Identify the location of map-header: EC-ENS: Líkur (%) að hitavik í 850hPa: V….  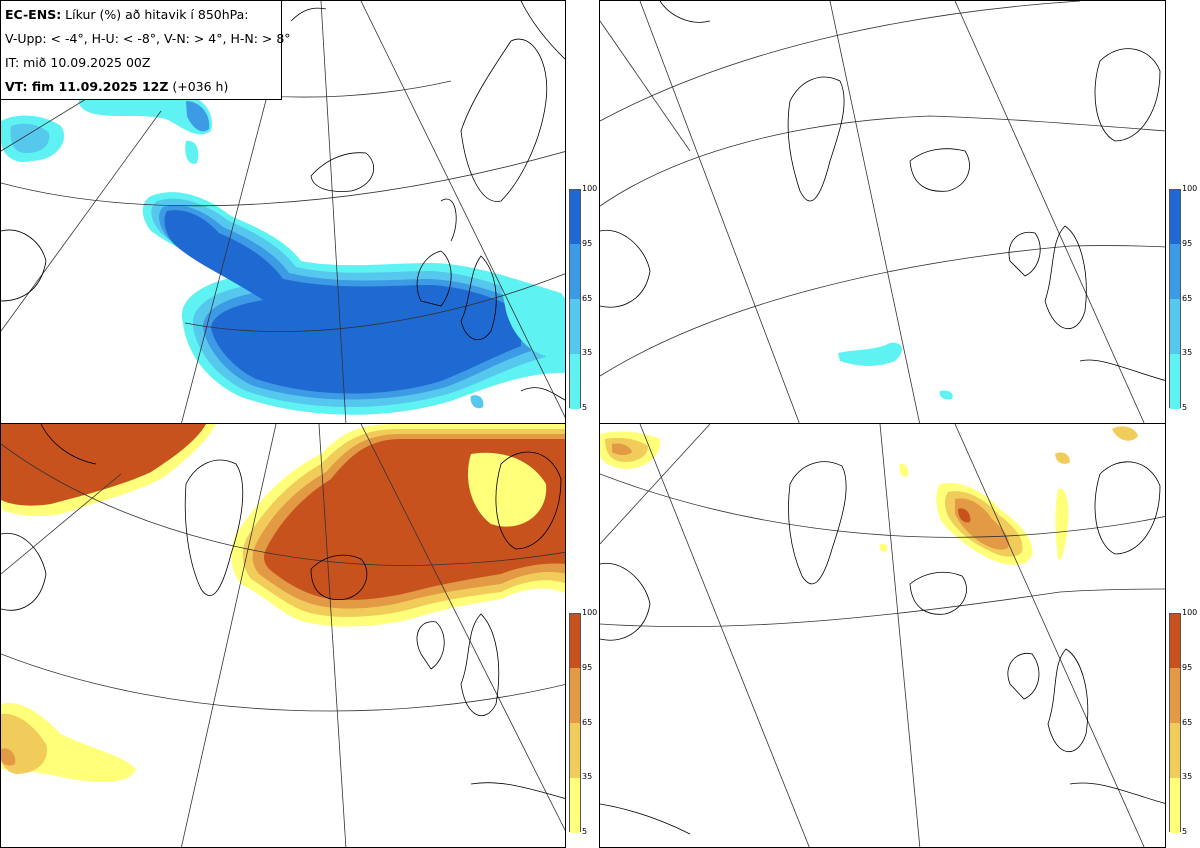
(145, 50).